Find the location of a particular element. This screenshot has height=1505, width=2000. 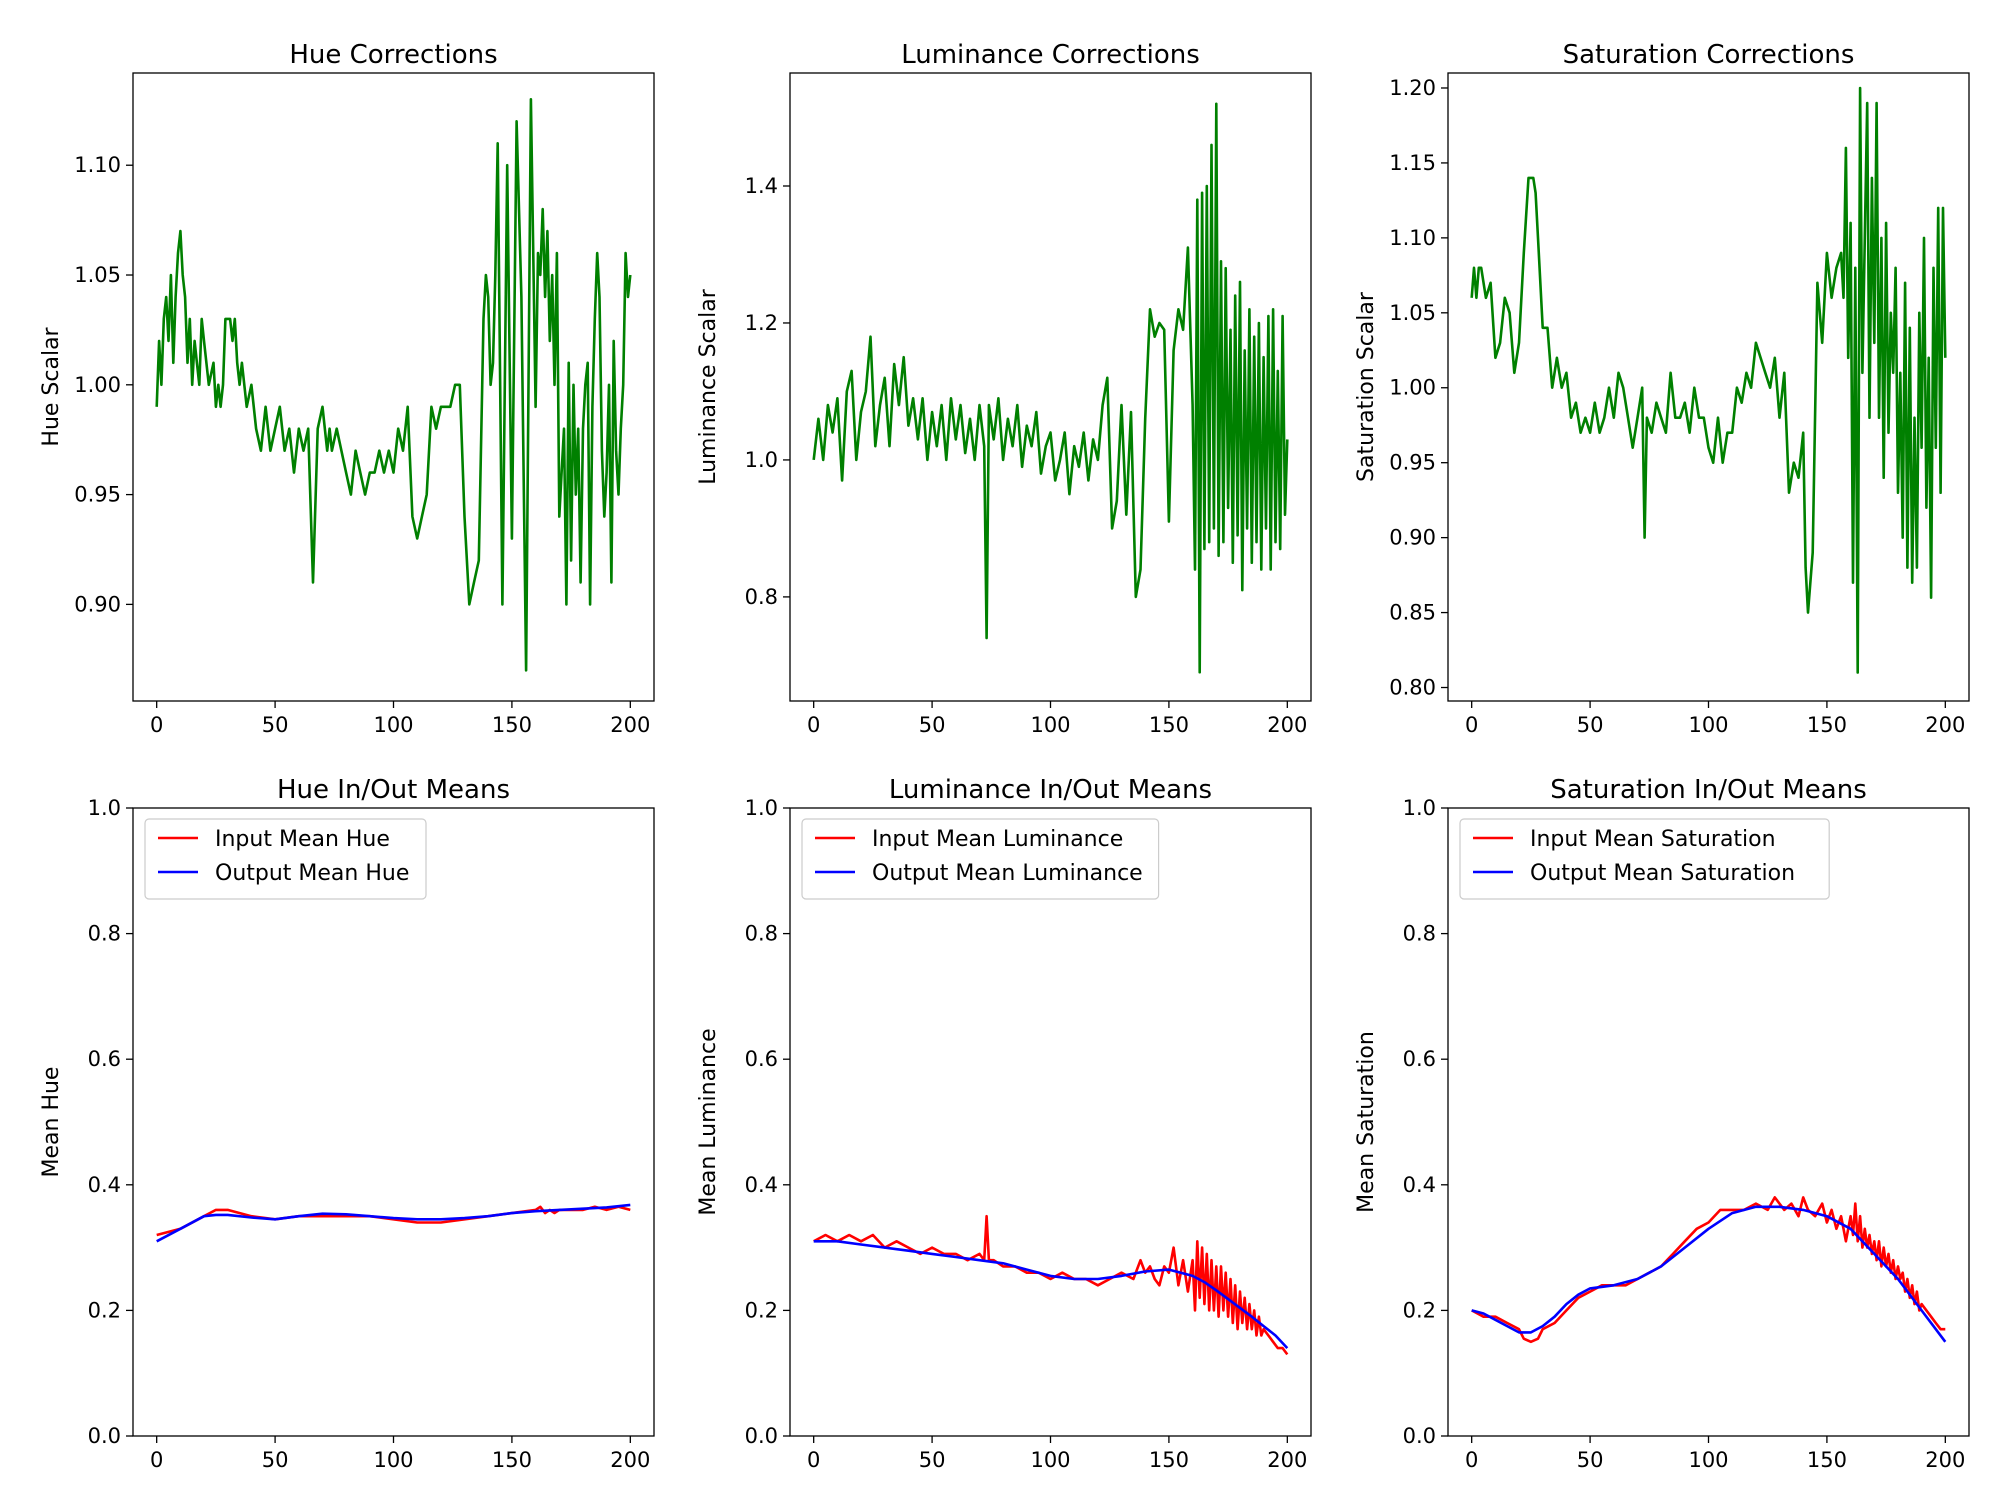

y-axis-label: Saturation Scalar is located at coordinates (1366, 386).